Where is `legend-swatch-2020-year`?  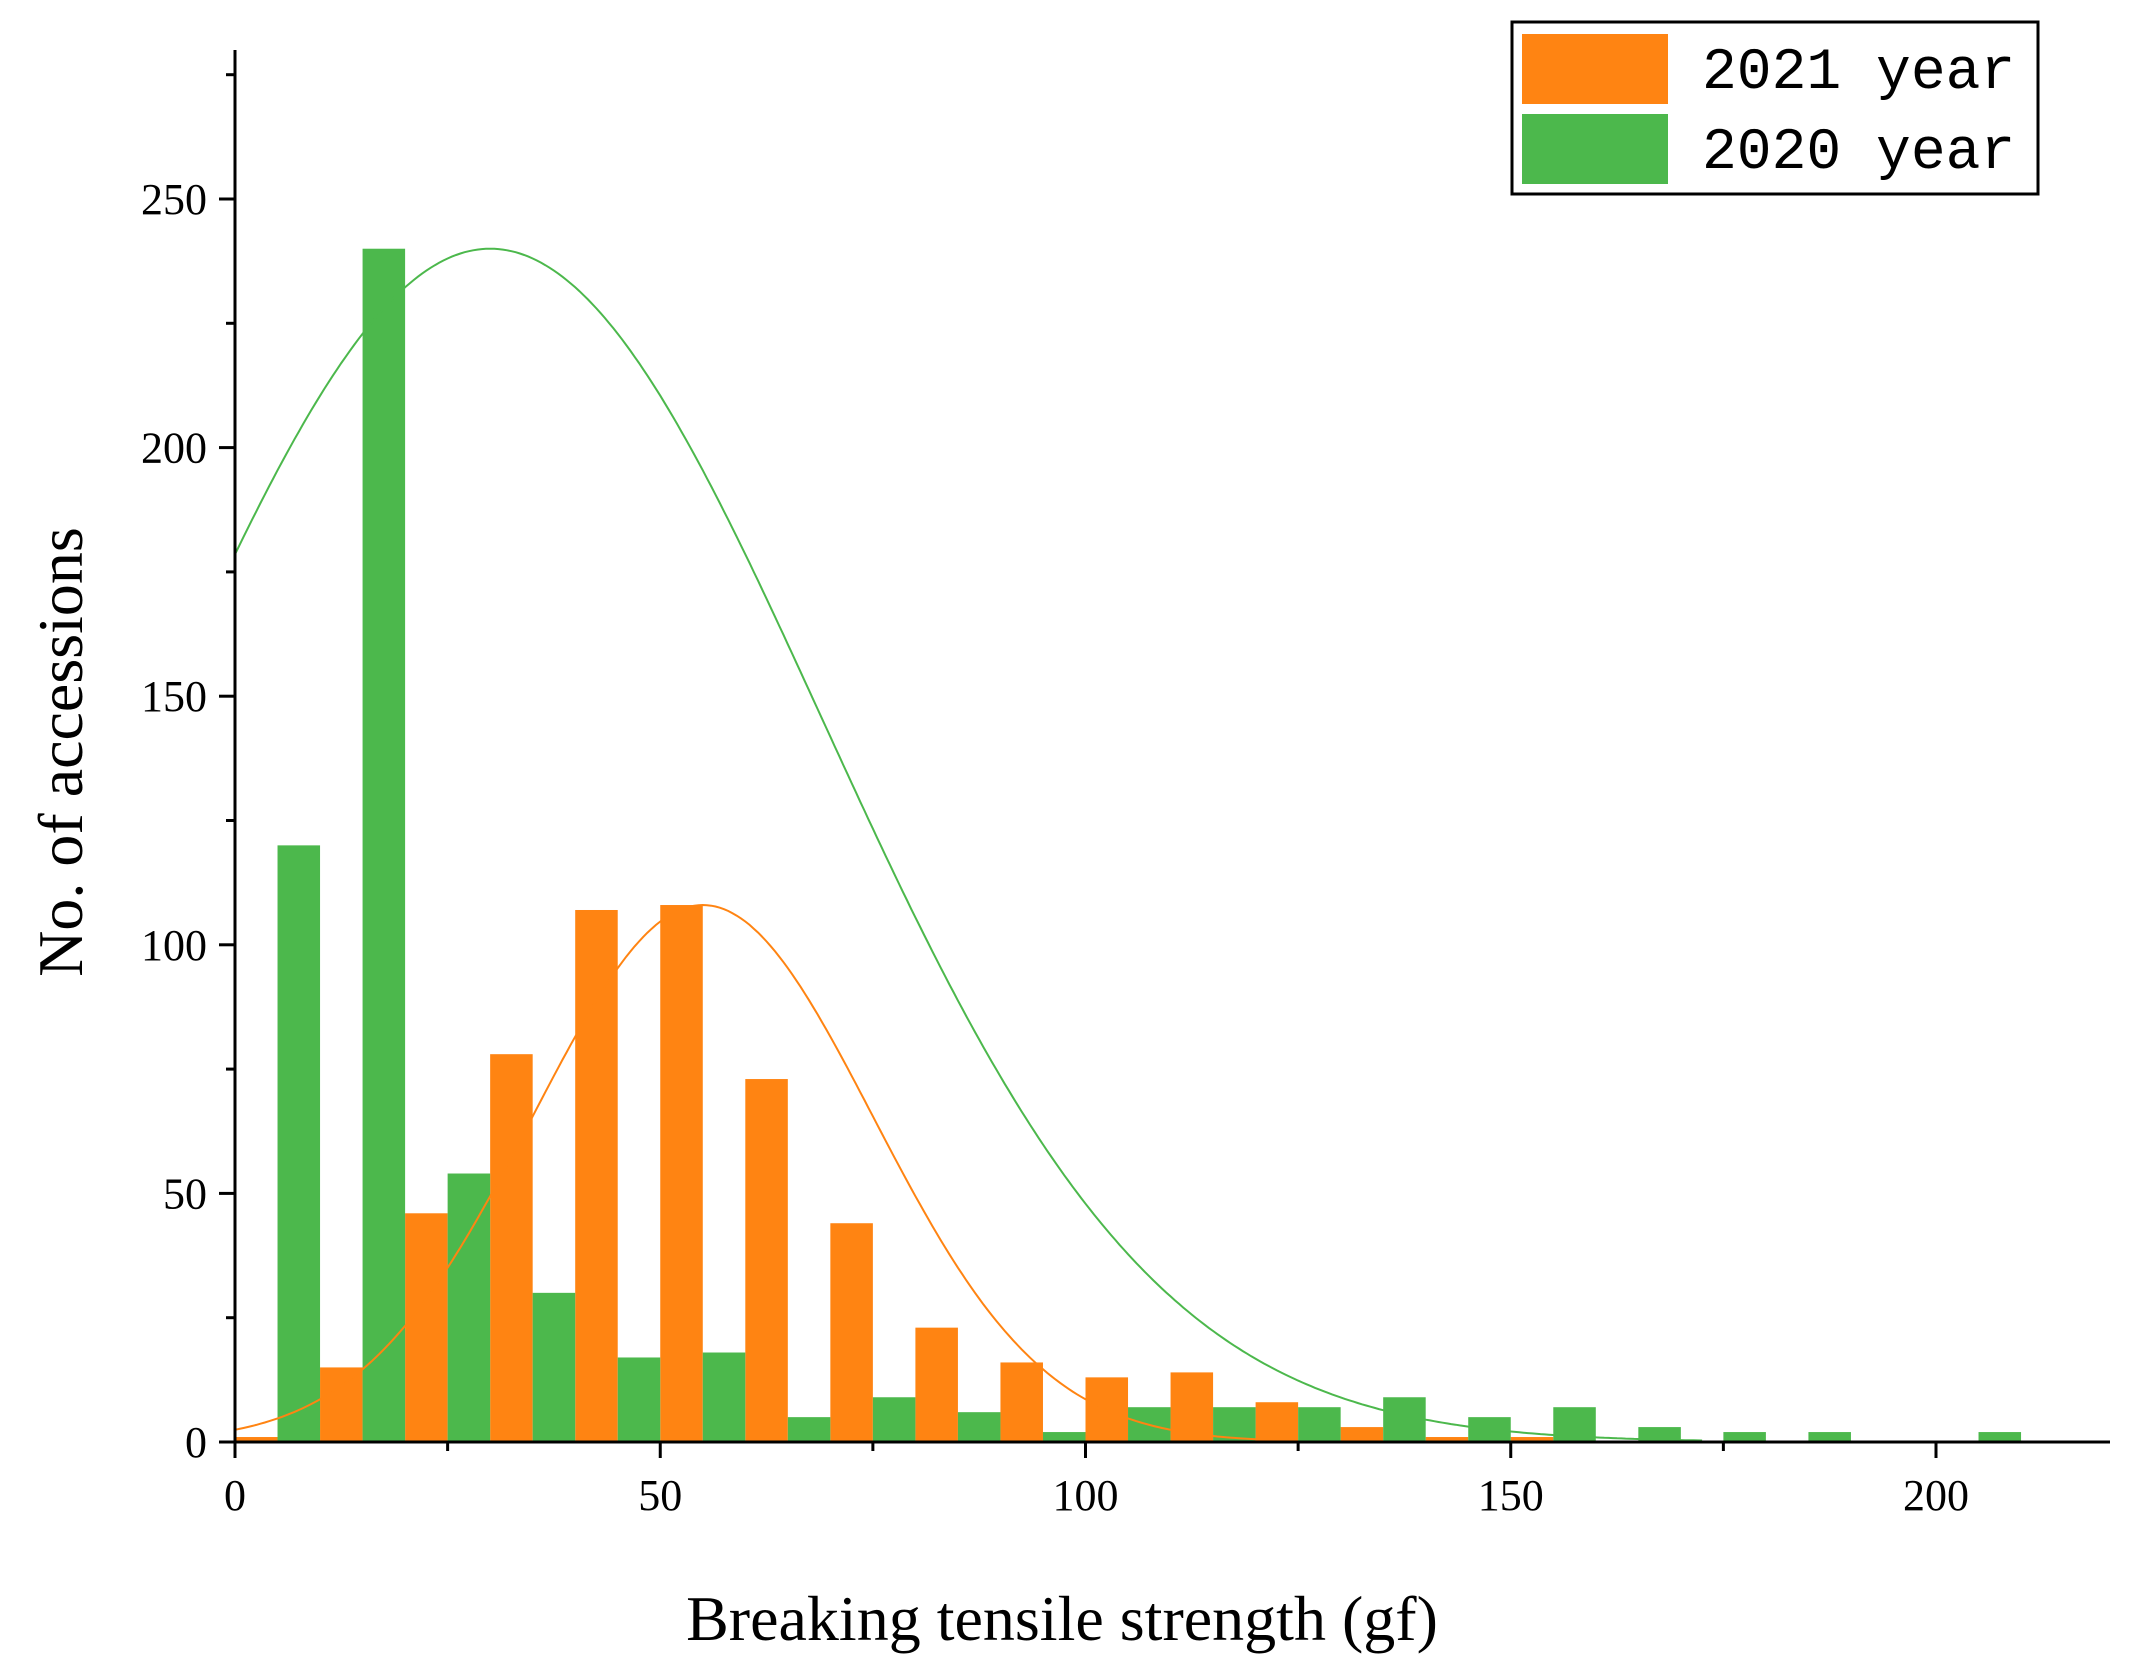 legend-swatch-2020-year is located at coordinates (1595, 149).